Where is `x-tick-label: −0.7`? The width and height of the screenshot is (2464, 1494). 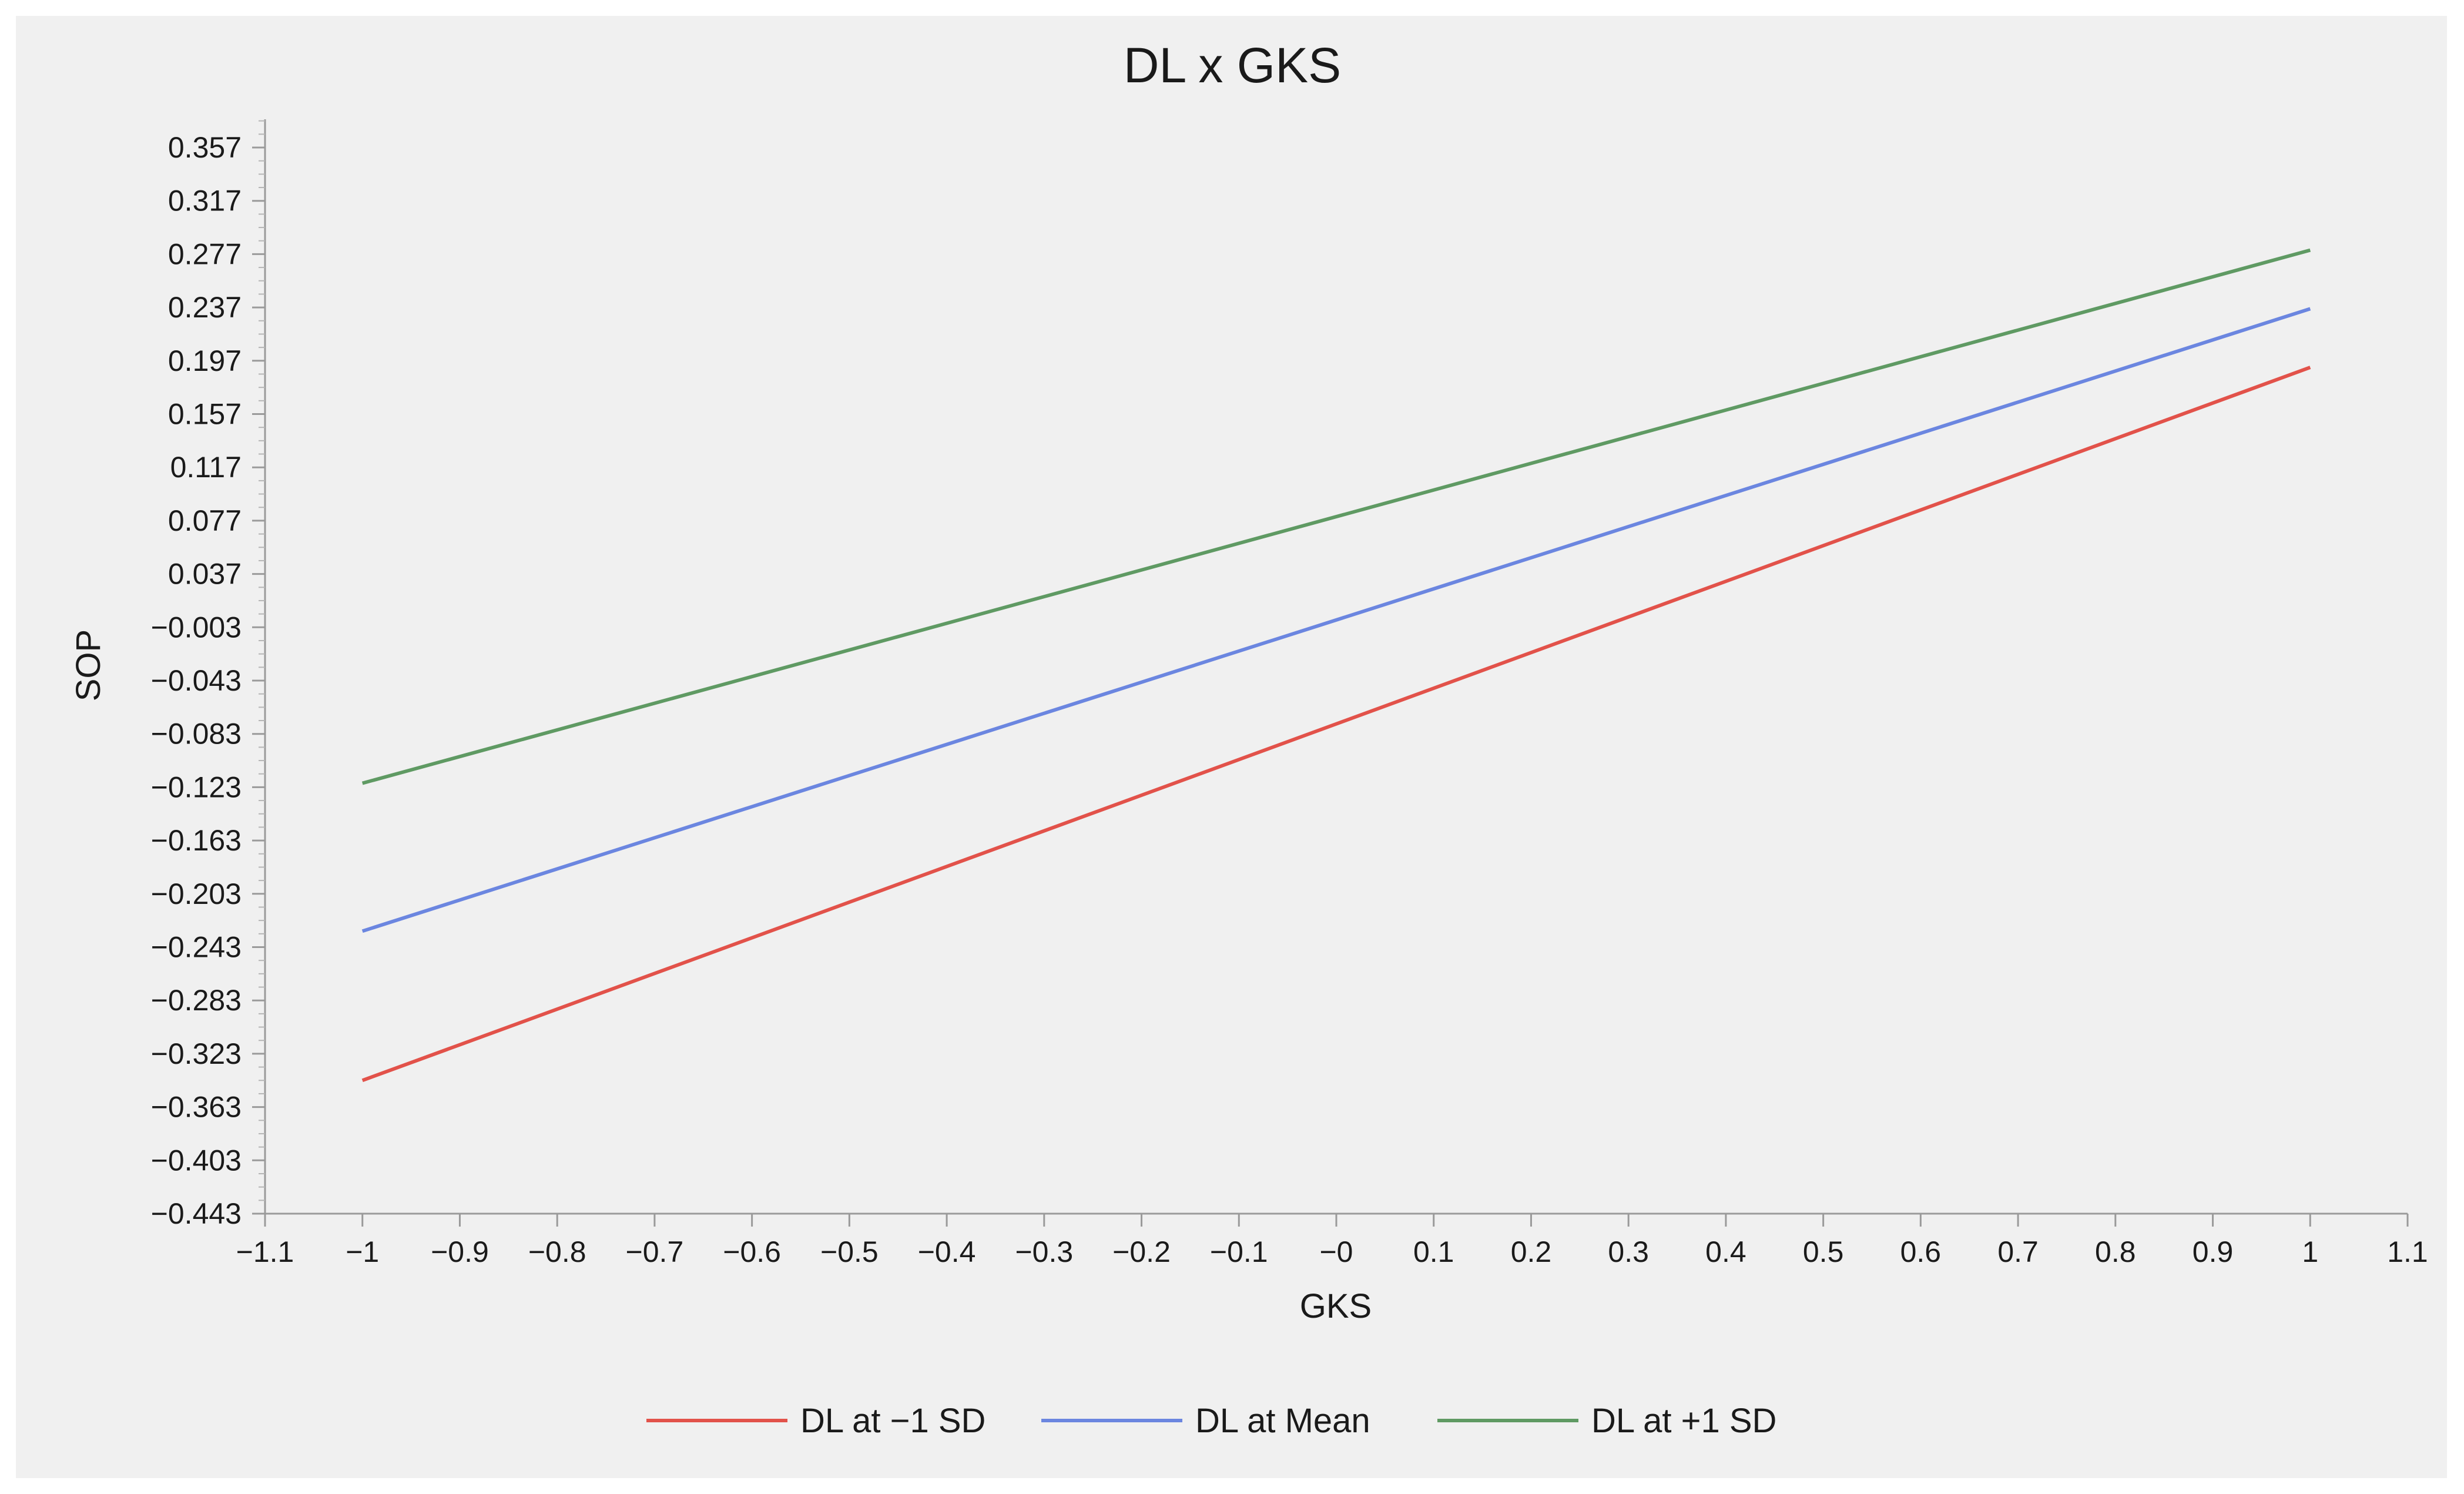 x-tick-label: −0.7 is located at coordinates (655, 1252).